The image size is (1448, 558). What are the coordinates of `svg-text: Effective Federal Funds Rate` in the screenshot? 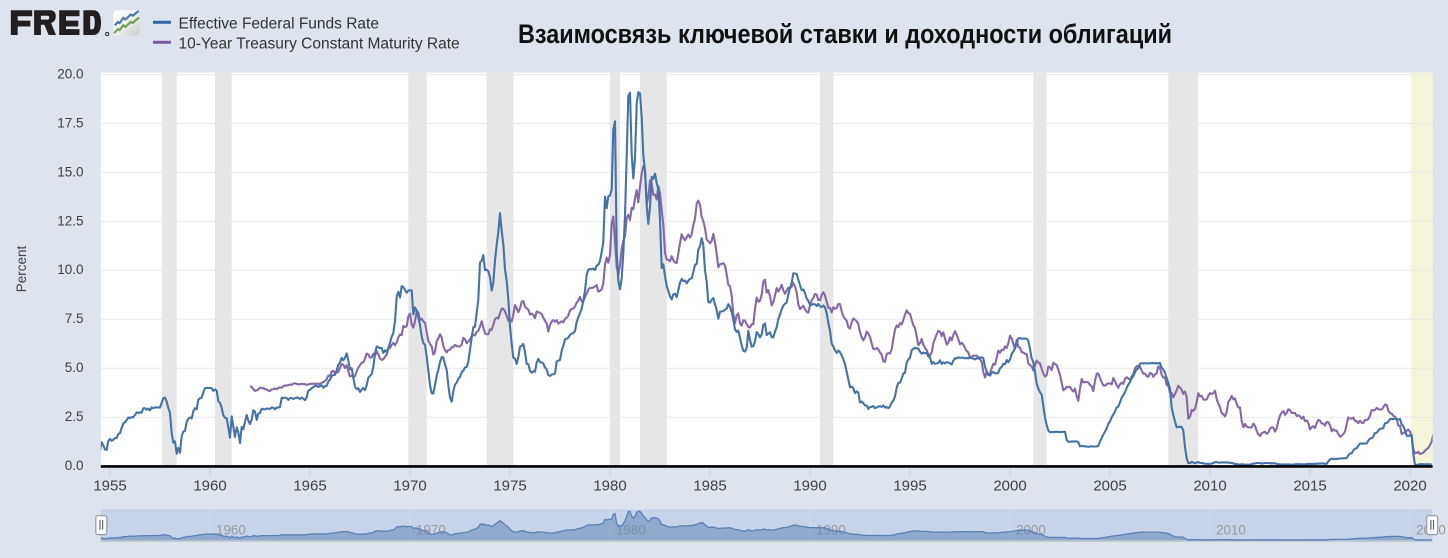 It's located at (279, 23).